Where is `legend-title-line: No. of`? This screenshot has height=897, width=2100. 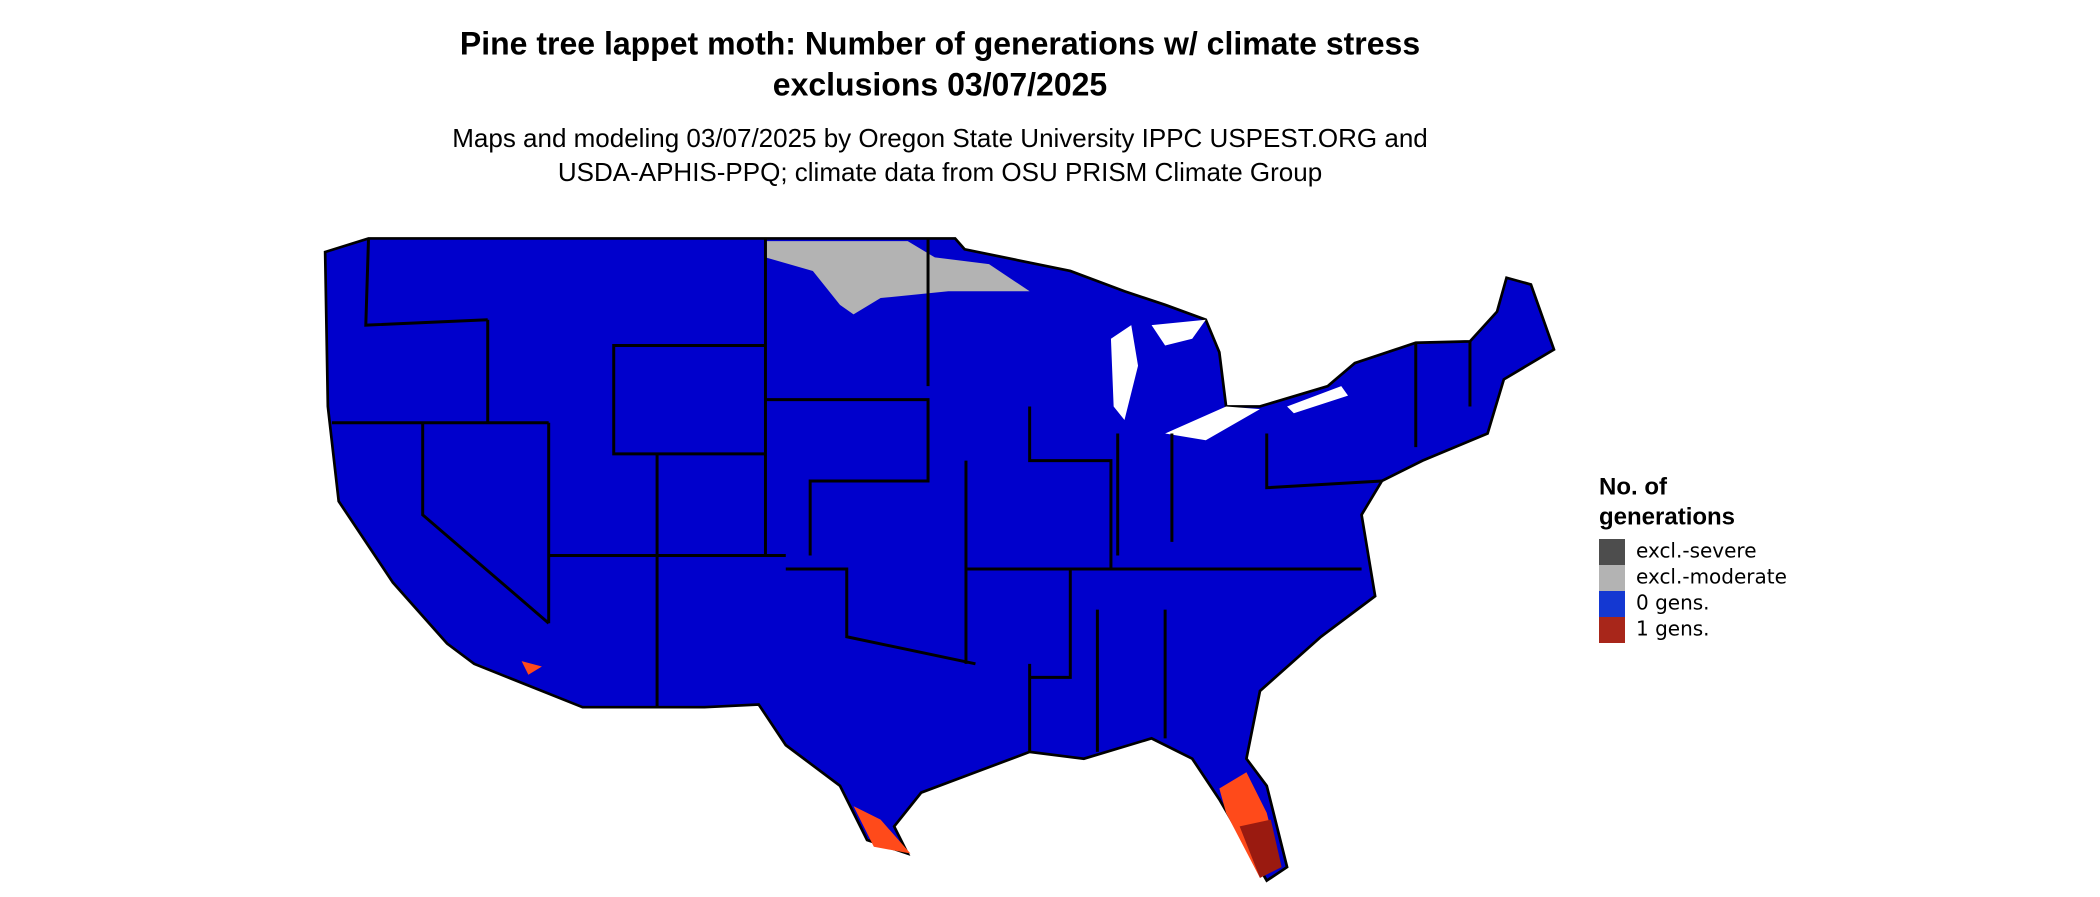
legend-title-line: No. of is located at coordinates (1633, 486).